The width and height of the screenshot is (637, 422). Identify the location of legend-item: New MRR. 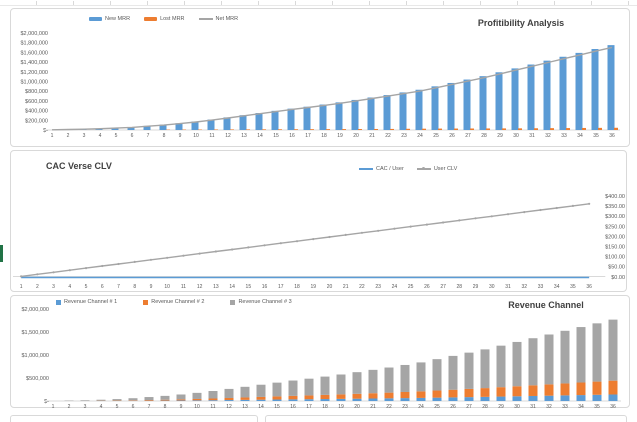
(109, 19).